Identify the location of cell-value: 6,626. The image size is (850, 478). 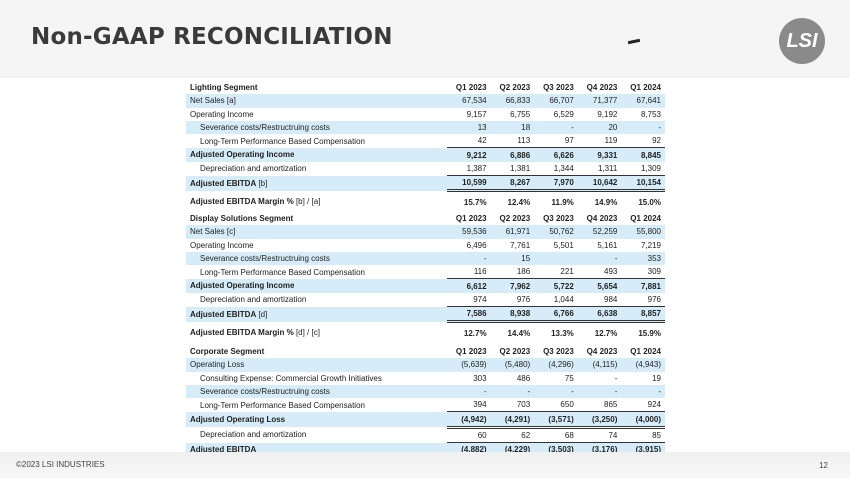
(556, 154).